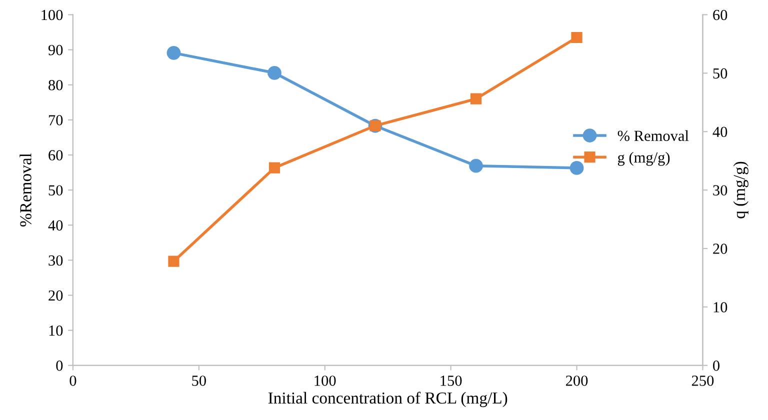 The width and height of the screenshot is (768, 420). I want to click on x-tick-label: 250, so click(703, 381).